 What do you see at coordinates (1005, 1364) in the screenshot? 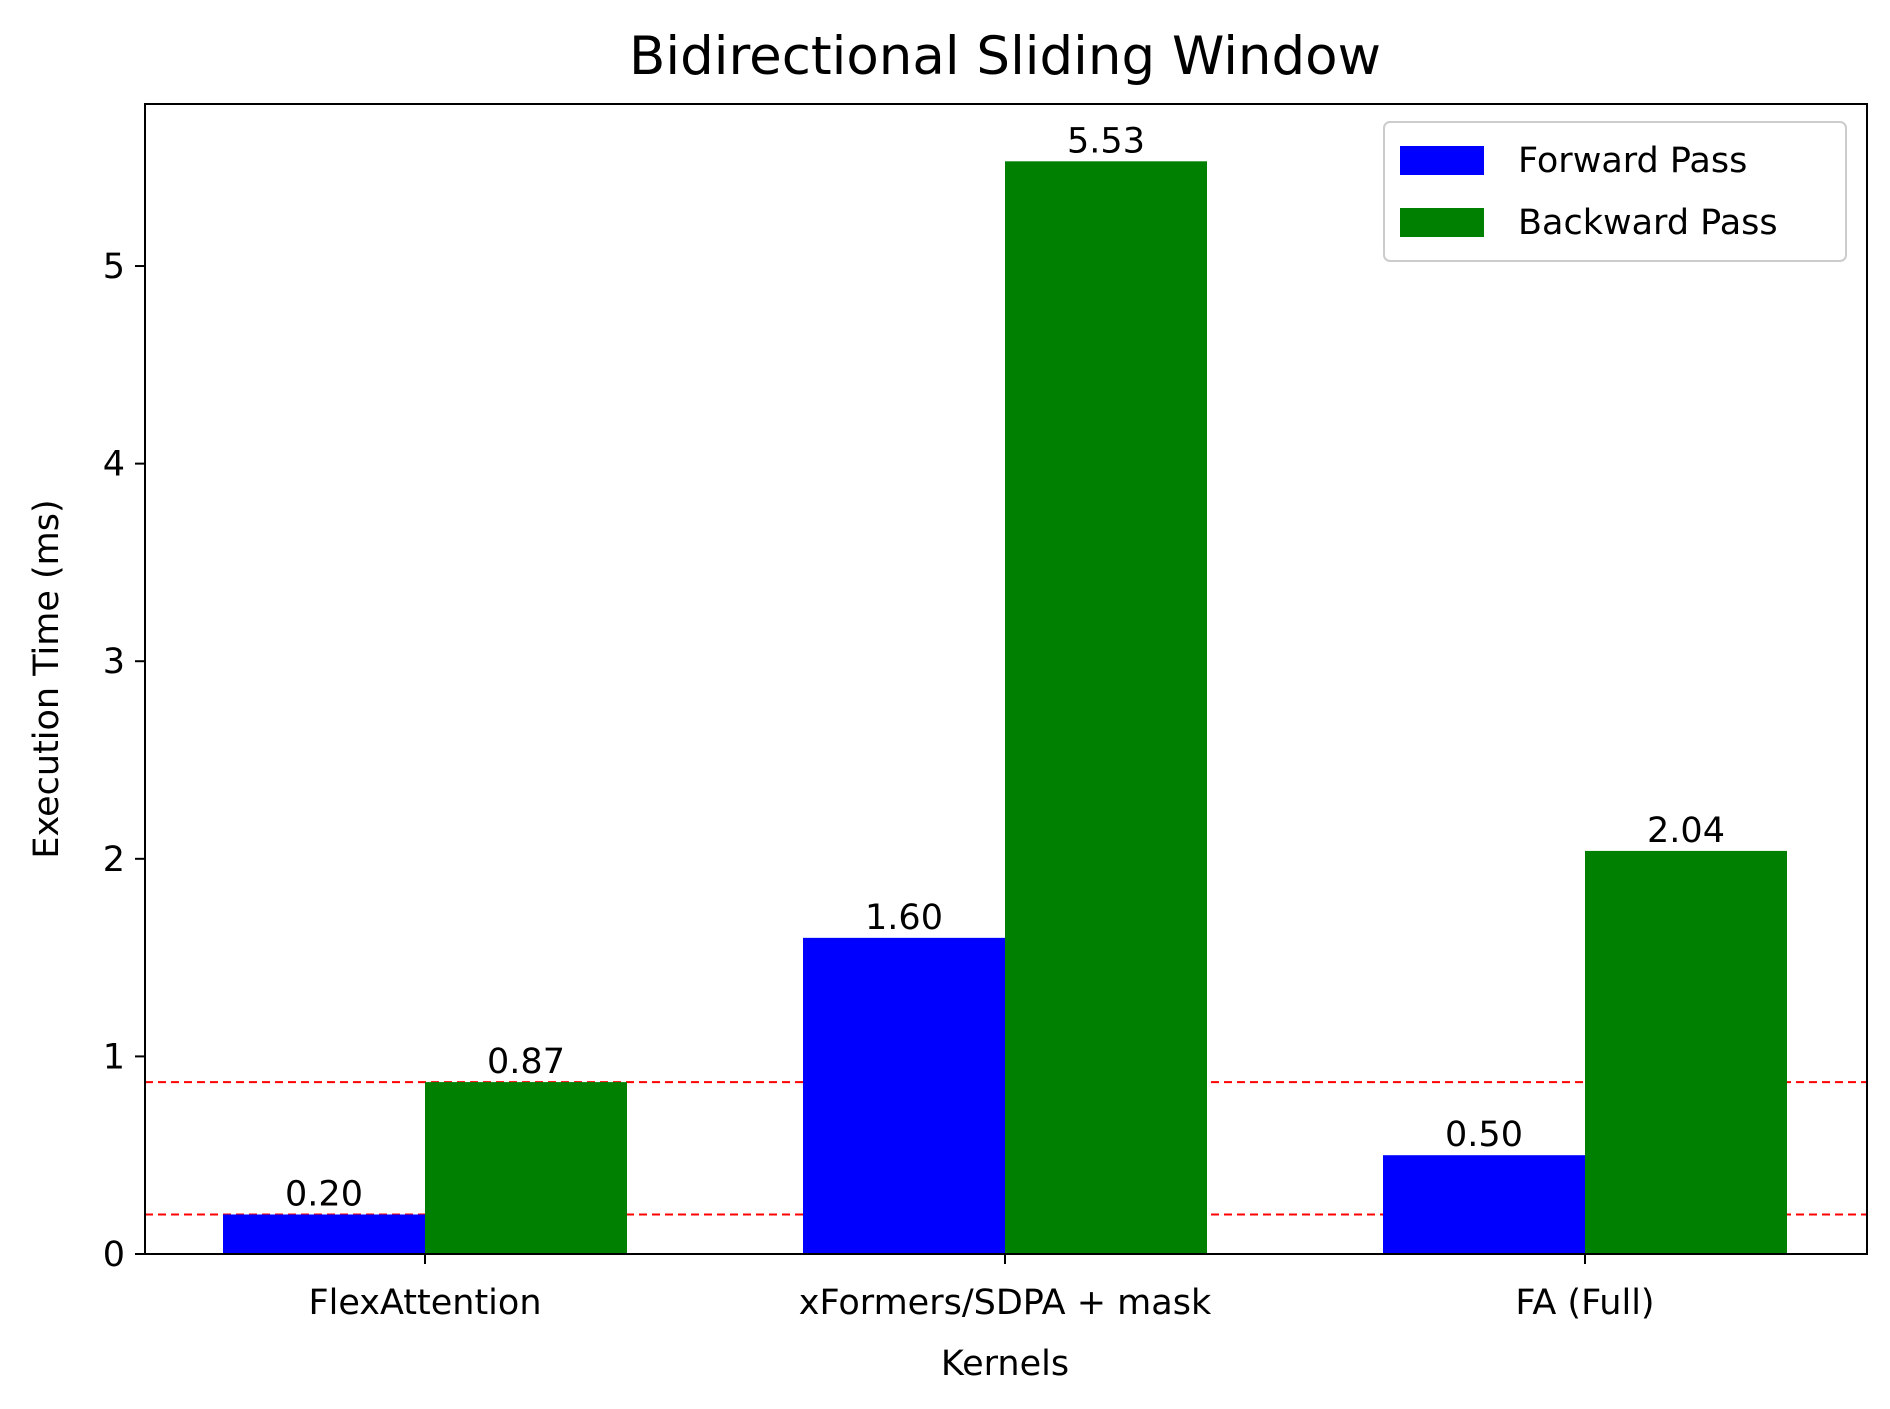
I see `x-axis-label: Kernels` at bounding box center [1005, 1364].